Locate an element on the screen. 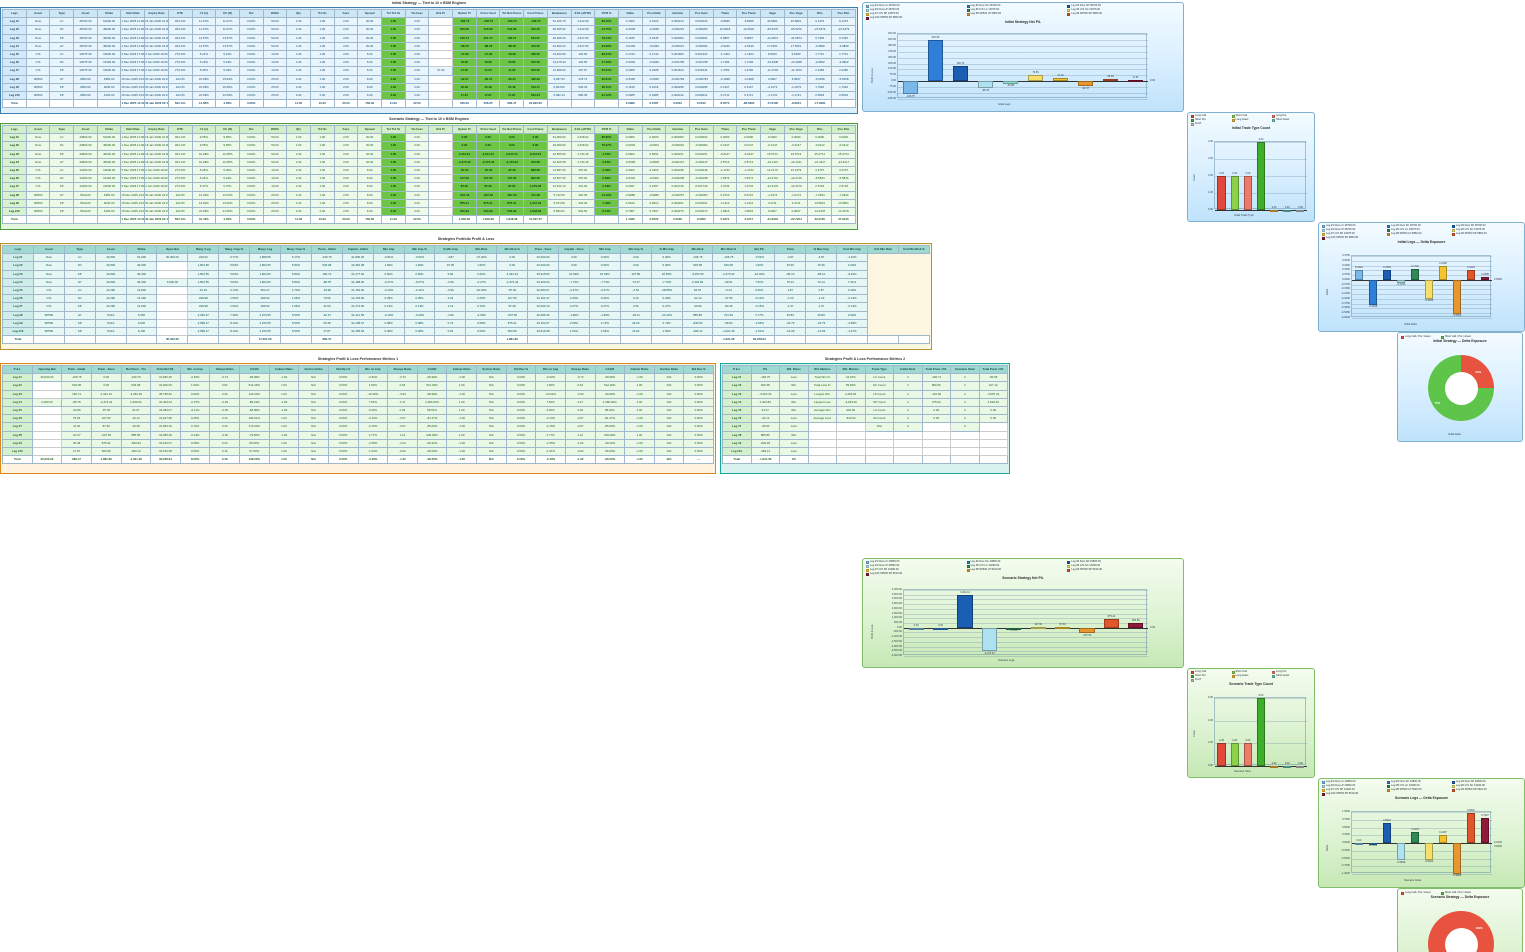 Image resolution: width=1525 pixels, height=952 pixels. column-header: Min Risk is located at coordinates (697, 250).